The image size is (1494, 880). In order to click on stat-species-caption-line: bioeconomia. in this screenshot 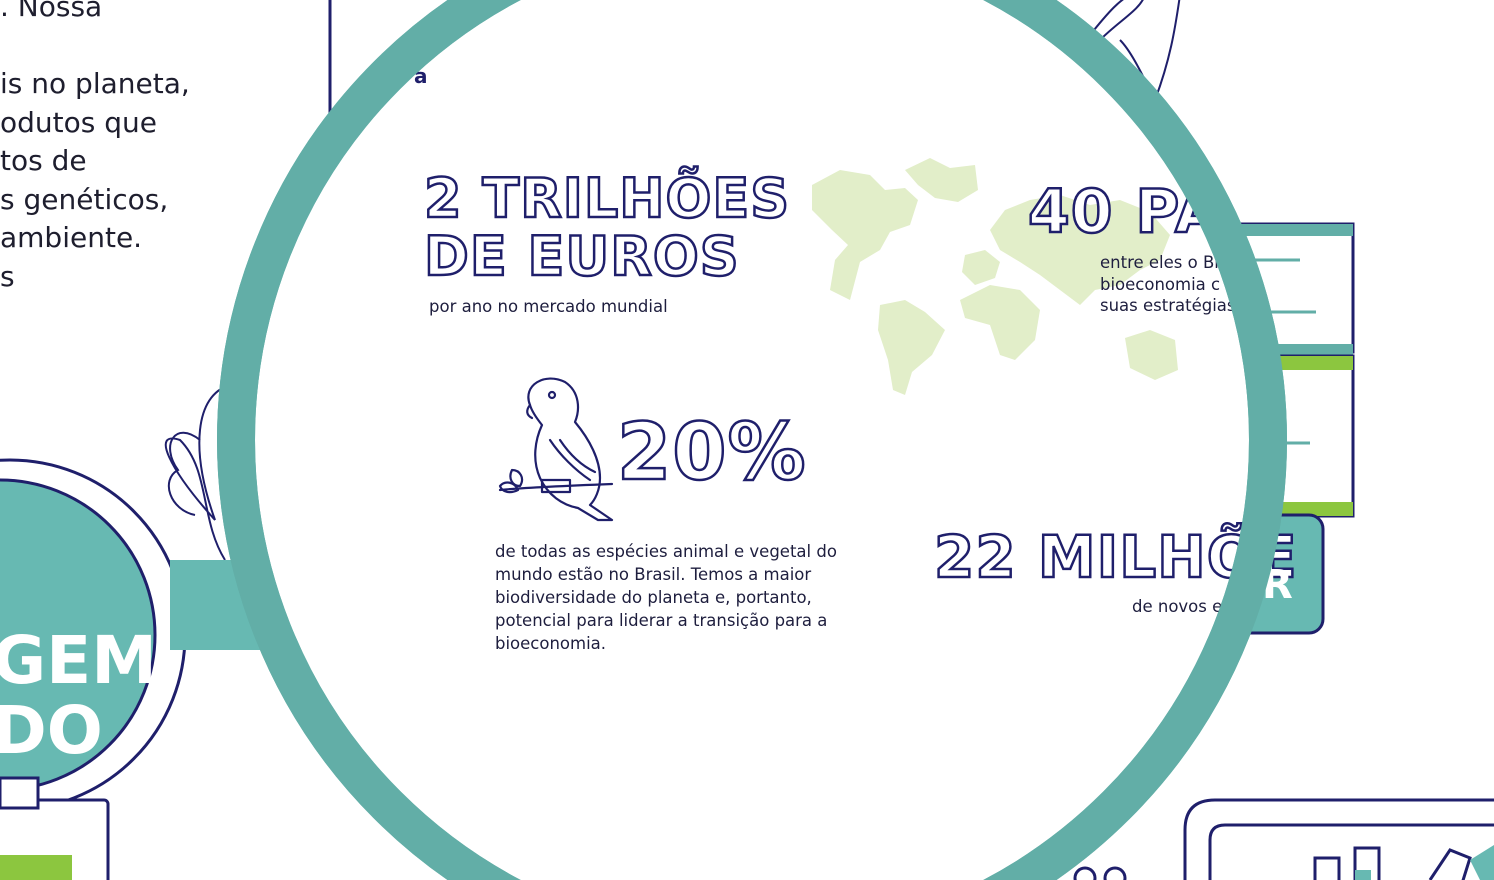, I will do `click(551, 643)`.